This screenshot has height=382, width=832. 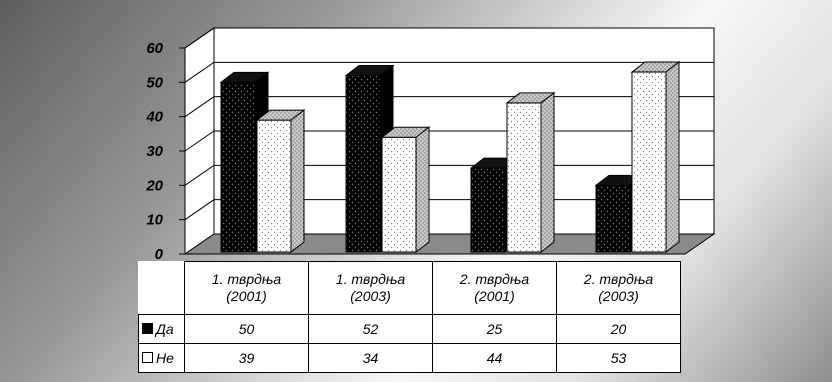 I want to click on legend-key-ne, so click(x=147, y=357).